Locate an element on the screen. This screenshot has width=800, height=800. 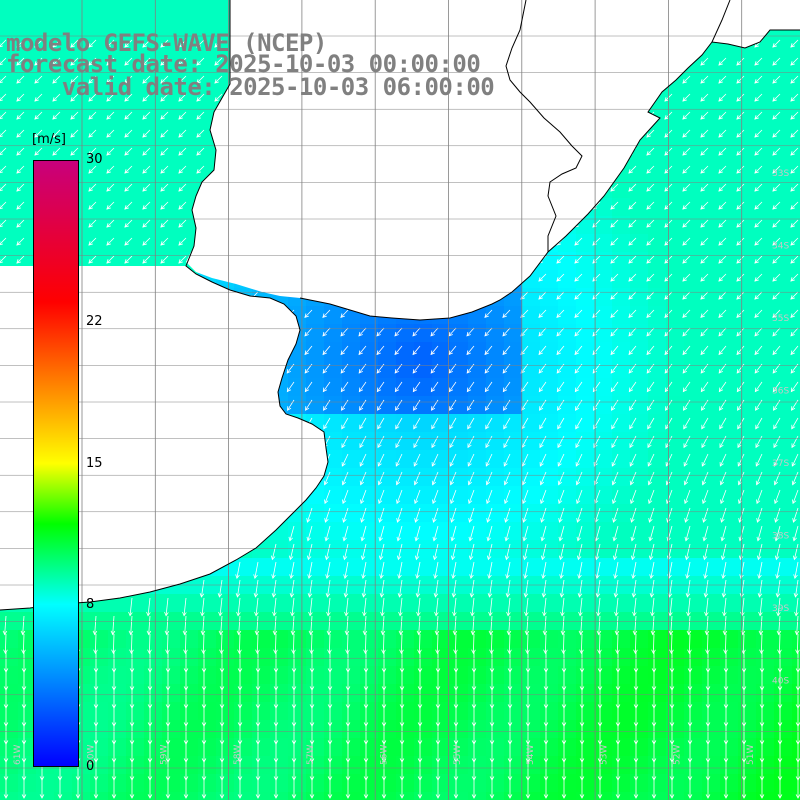
longitude-label: 54W is located at coordinates (531, 755).